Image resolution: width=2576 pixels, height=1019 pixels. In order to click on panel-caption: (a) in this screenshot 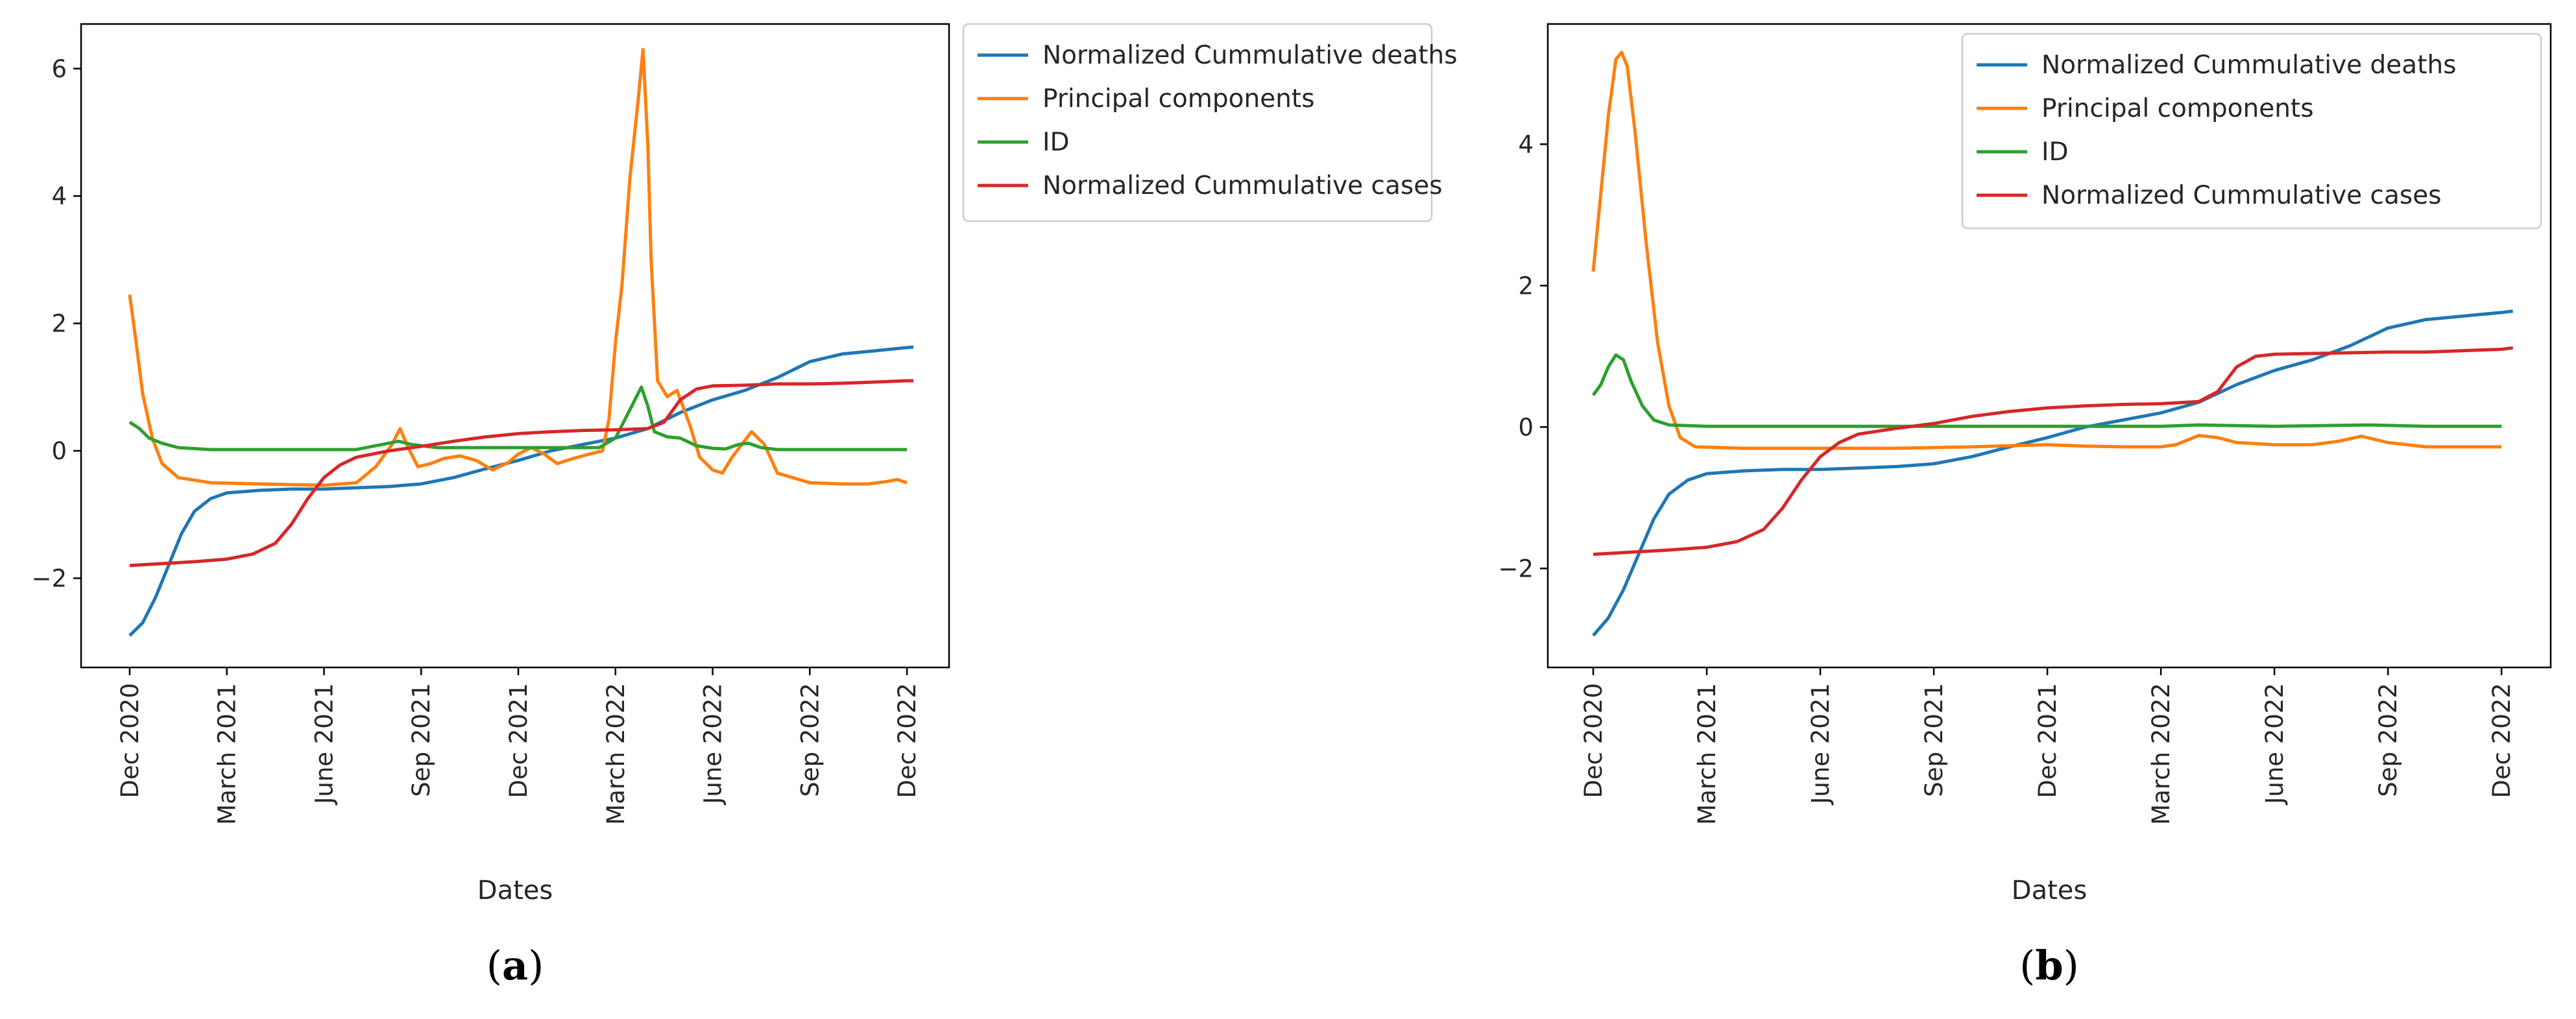, I will do `click(515, 965)`.